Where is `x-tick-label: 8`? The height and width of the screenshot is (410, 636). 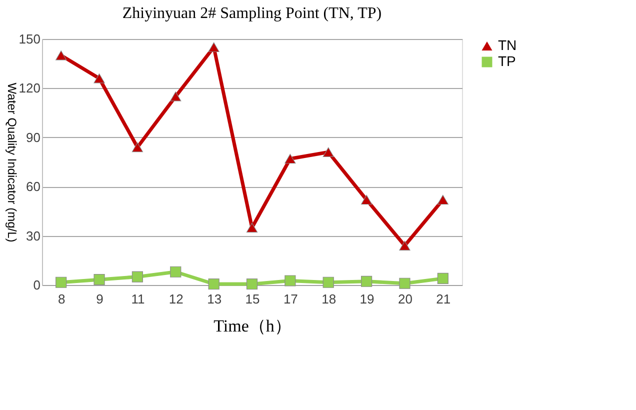 x-tick-label: 8 is located at coordinates (62, 299).